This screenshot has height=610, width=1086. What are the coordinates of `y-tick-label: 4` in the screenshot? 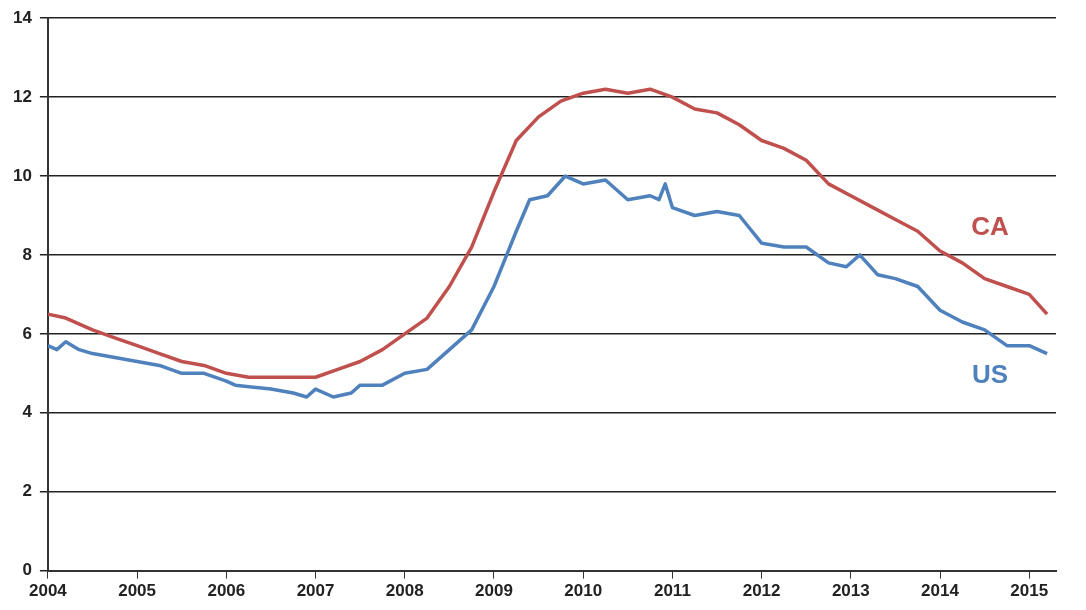 It's located at (27, 412).